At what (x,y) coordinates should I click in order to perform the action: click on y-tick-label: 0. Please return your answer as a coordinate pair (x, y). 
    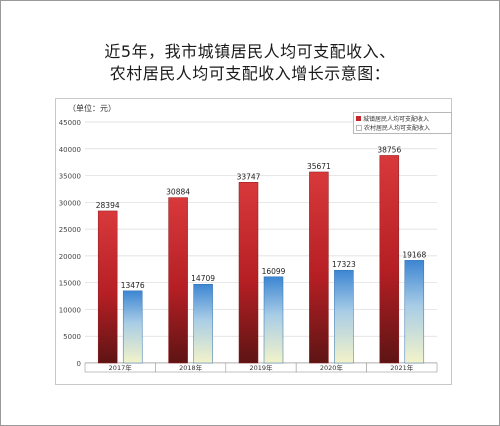
    Looking at the image, I should click on (79, 364).